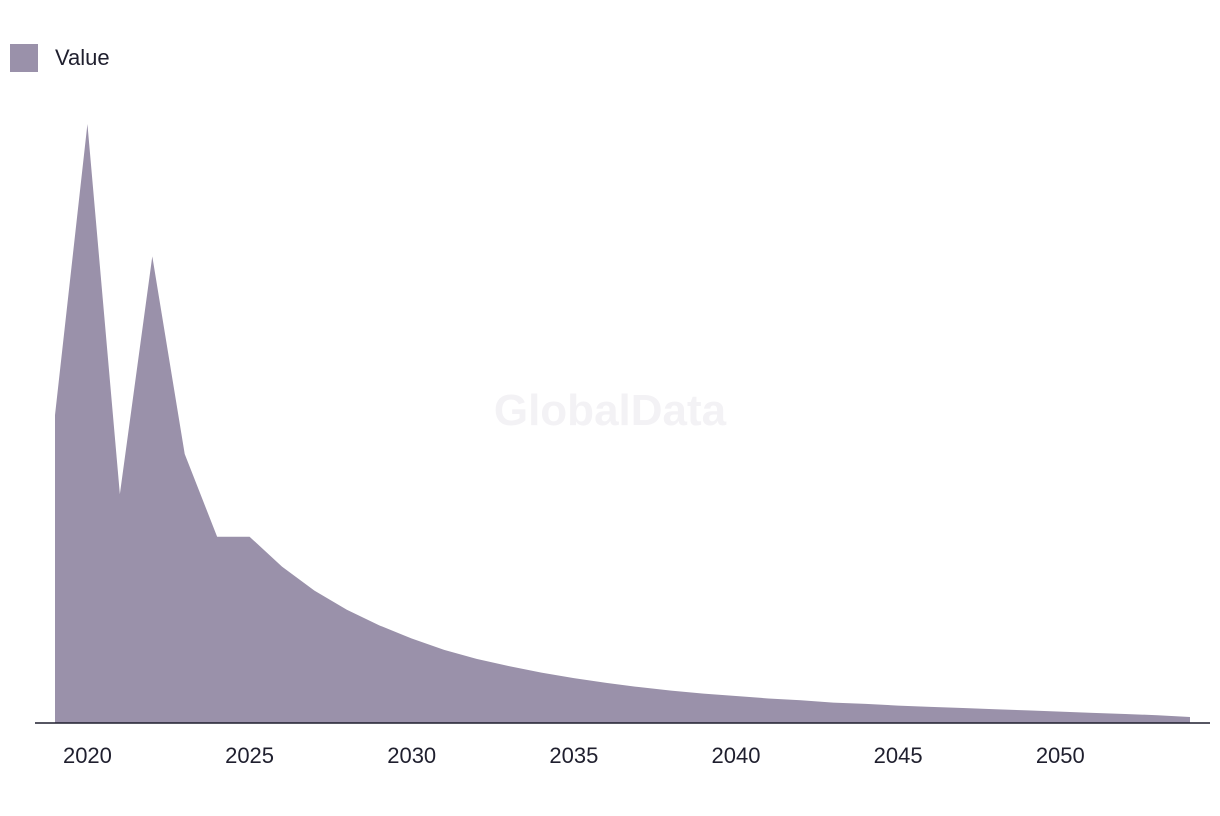  I want to click on legend-label: Value, so click(82, 57).